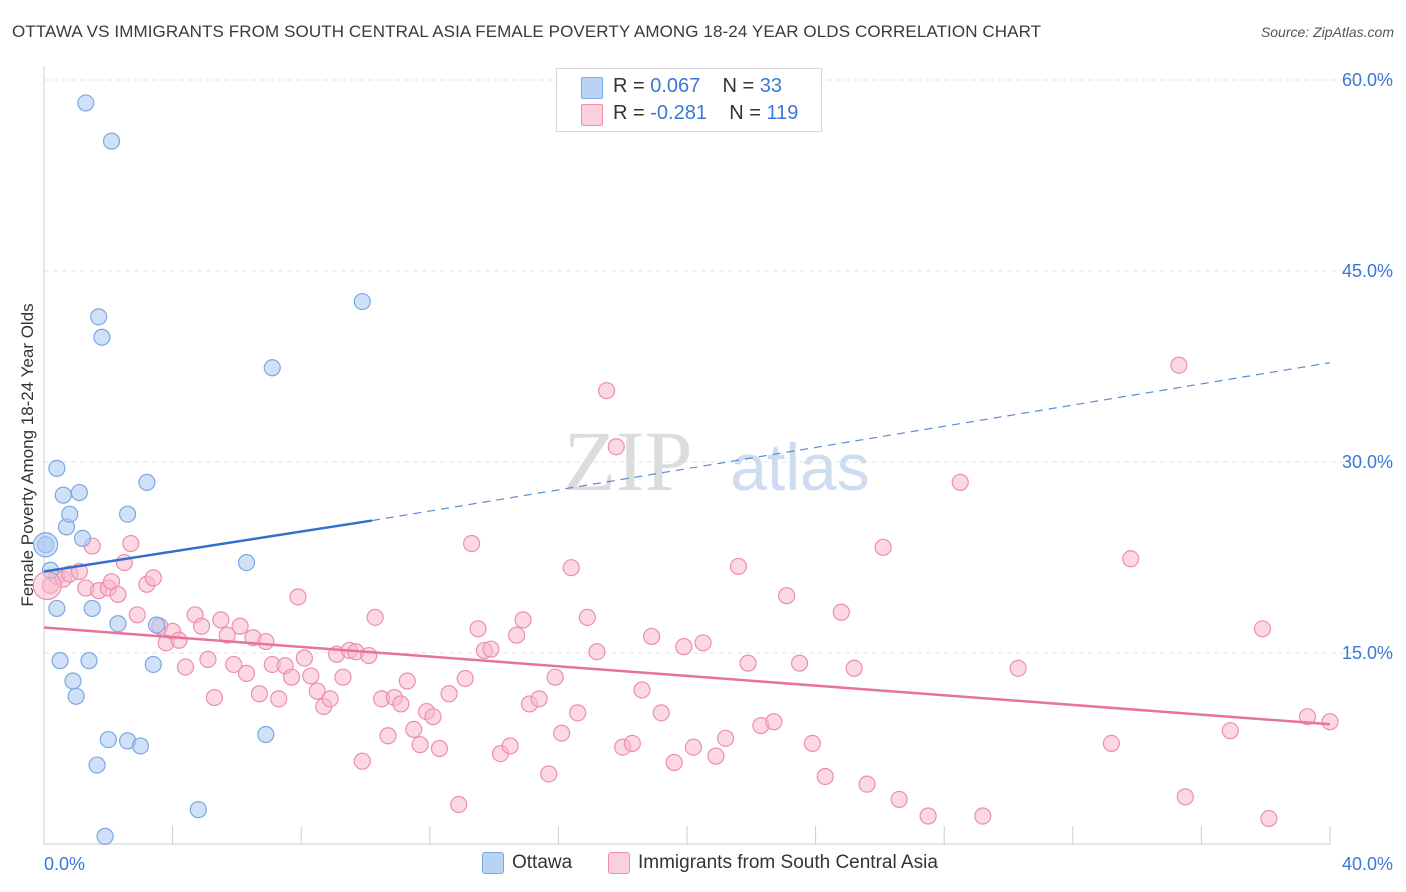 The height and width of the screenshot is (892, 1406). What do you see at coordinates (1367, 864) in the screenshot?
I see `x-tick-label: 40.0%` at bounding box center [1367, 864].